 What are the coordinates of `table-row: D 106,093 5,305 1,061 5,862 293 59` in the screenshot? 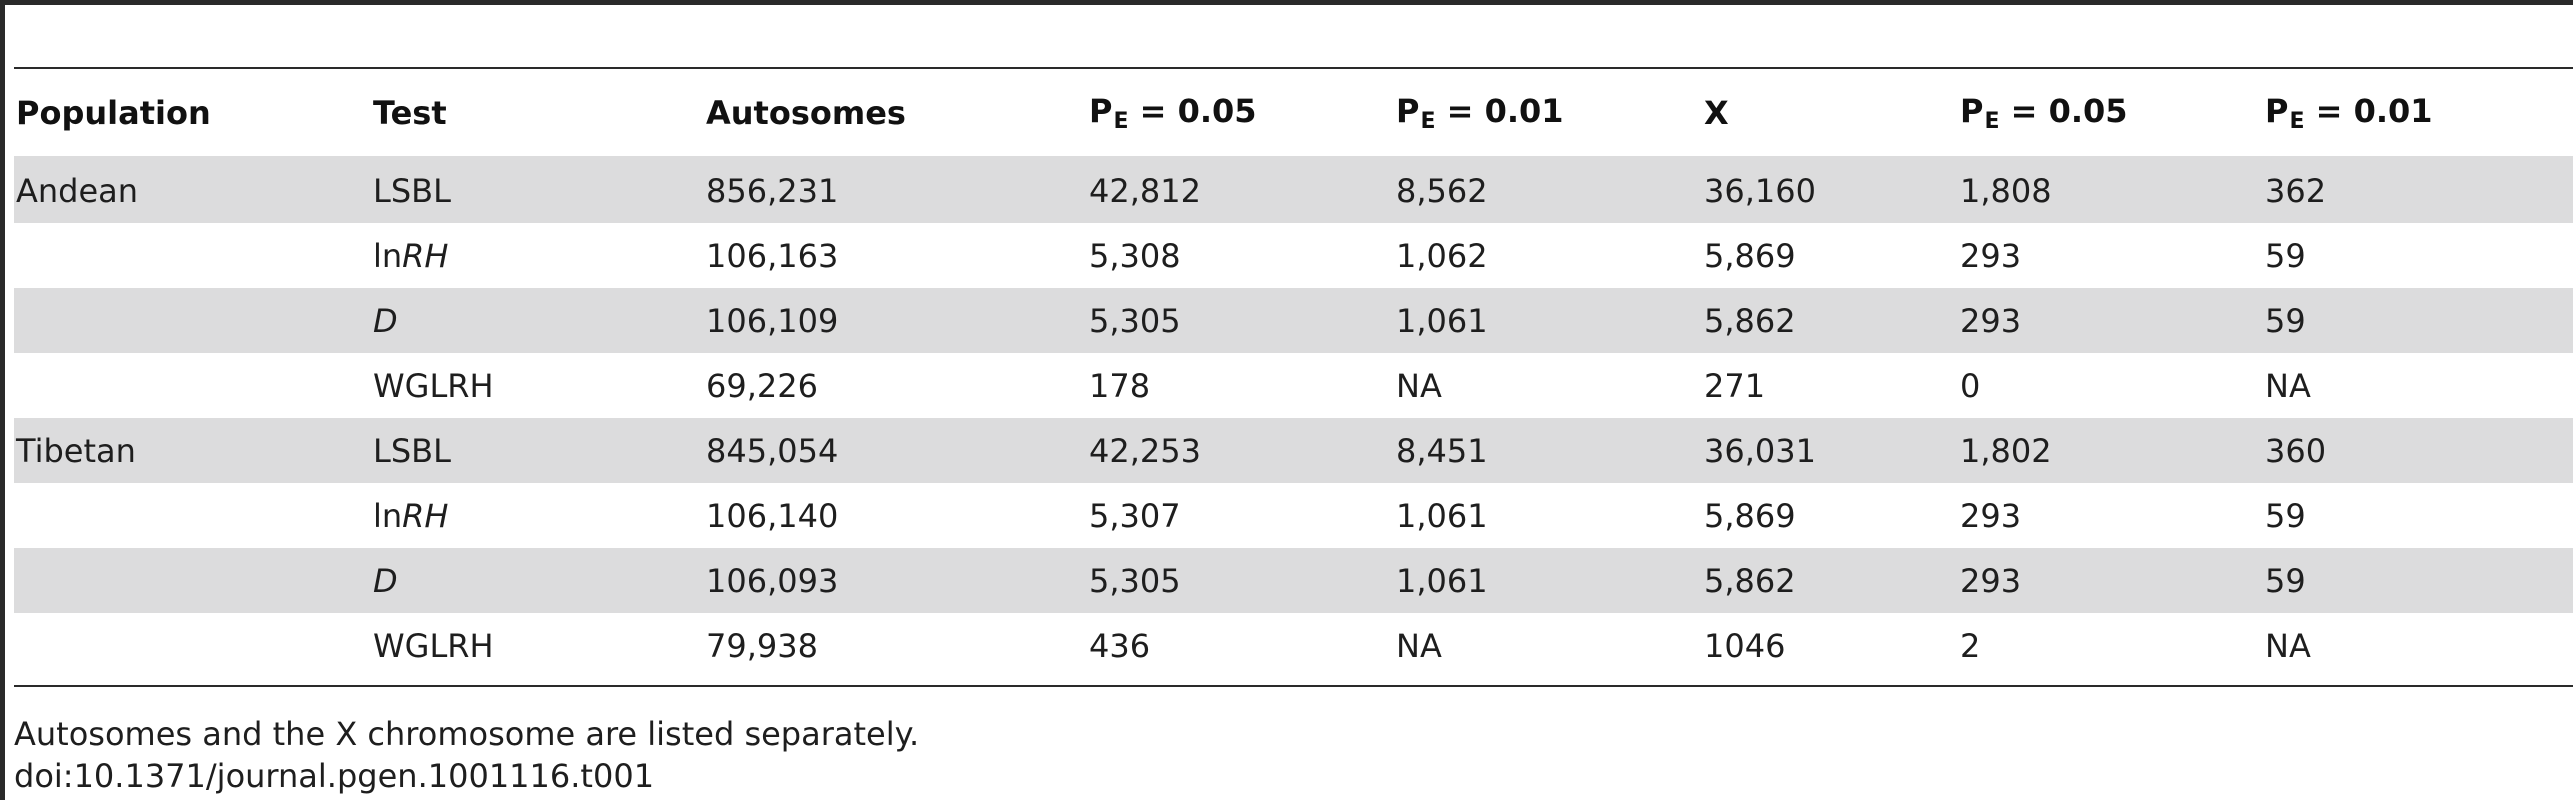 It's located at (1293, 580).